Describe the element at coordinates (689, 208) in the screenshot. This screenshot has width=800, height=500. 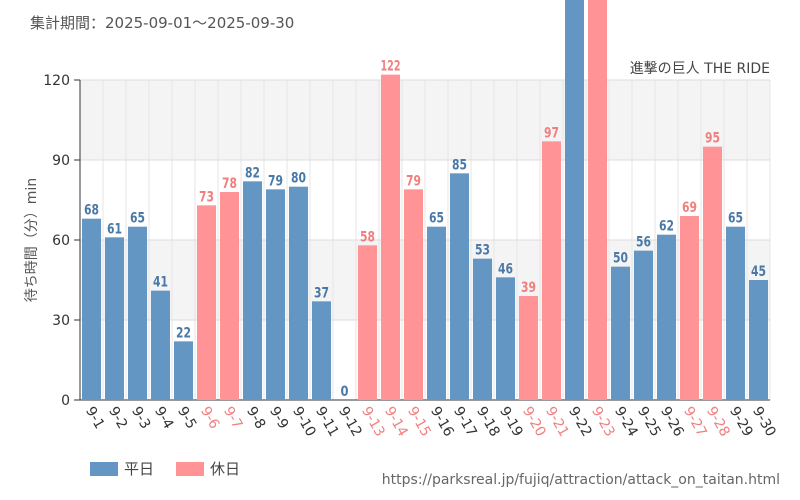
I see `data-label: 69` at that location.